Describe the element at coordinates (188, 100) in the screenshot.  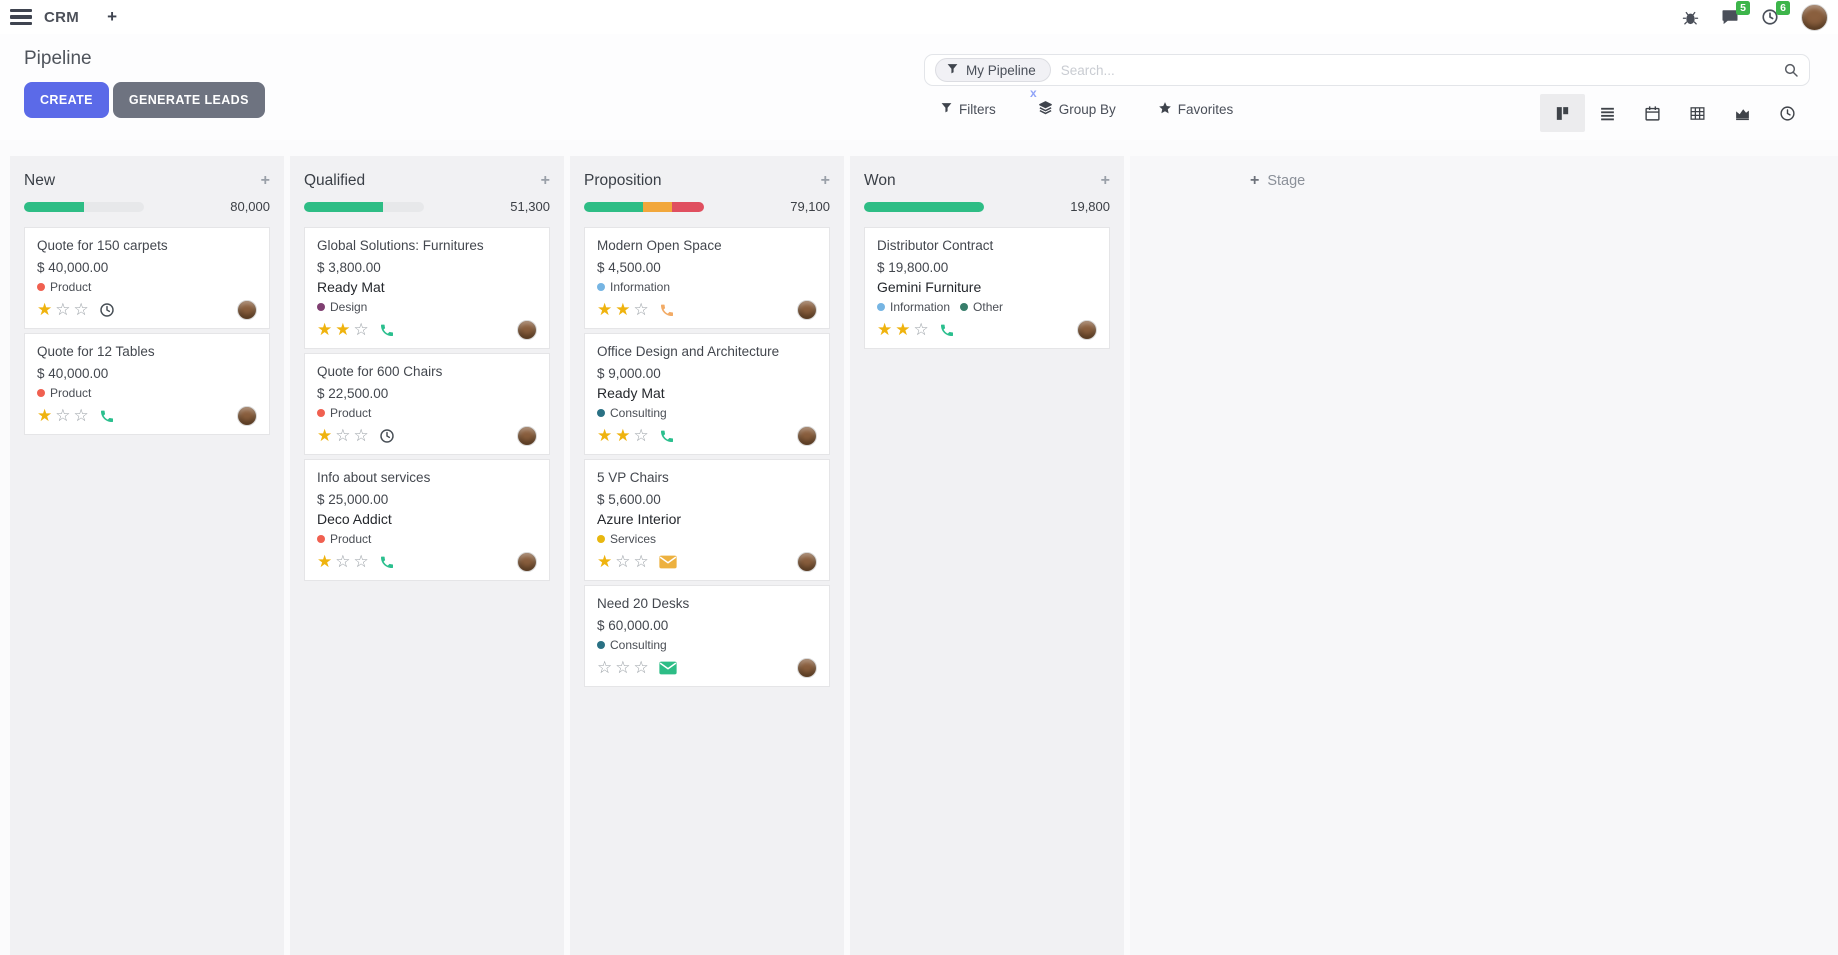
I see `generate-leads-button: GENERATE LEADS` at that location.